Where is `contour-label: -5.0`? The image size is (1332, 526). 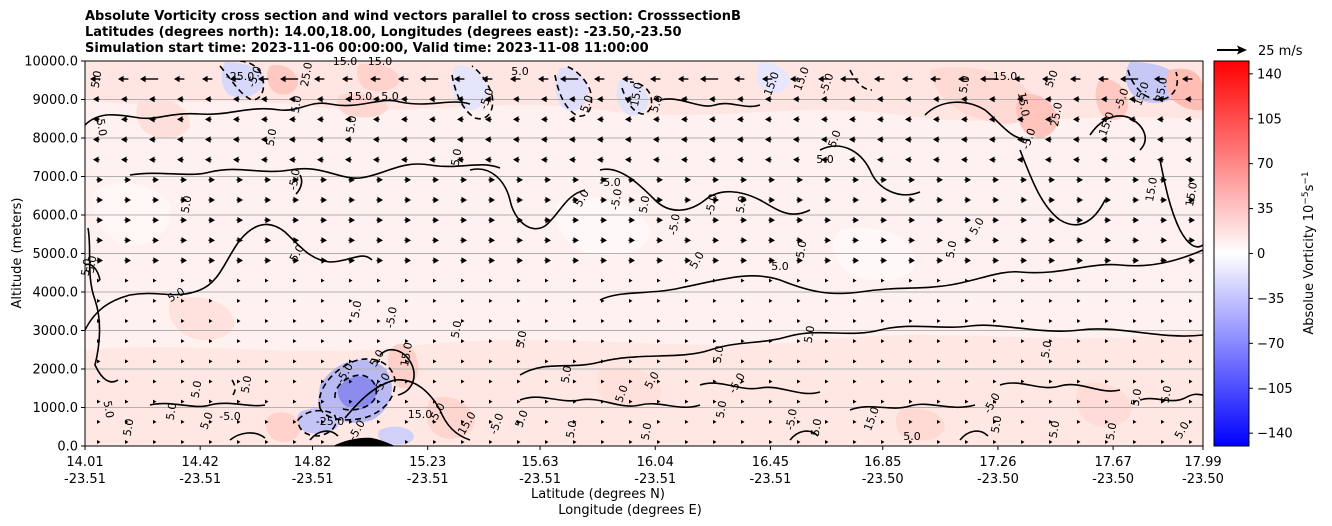
contour-label: -5.0 is located at coordinates (791, 419).